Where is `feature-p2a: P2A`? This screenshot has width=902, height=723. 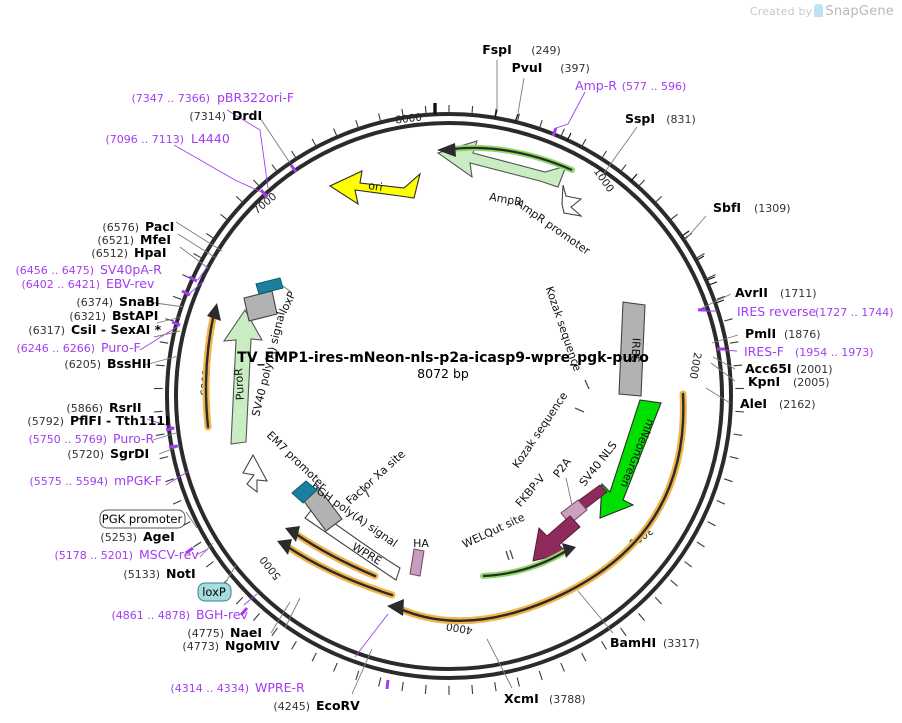
feature-p2a: P2A is located at coordinates (569, 490).